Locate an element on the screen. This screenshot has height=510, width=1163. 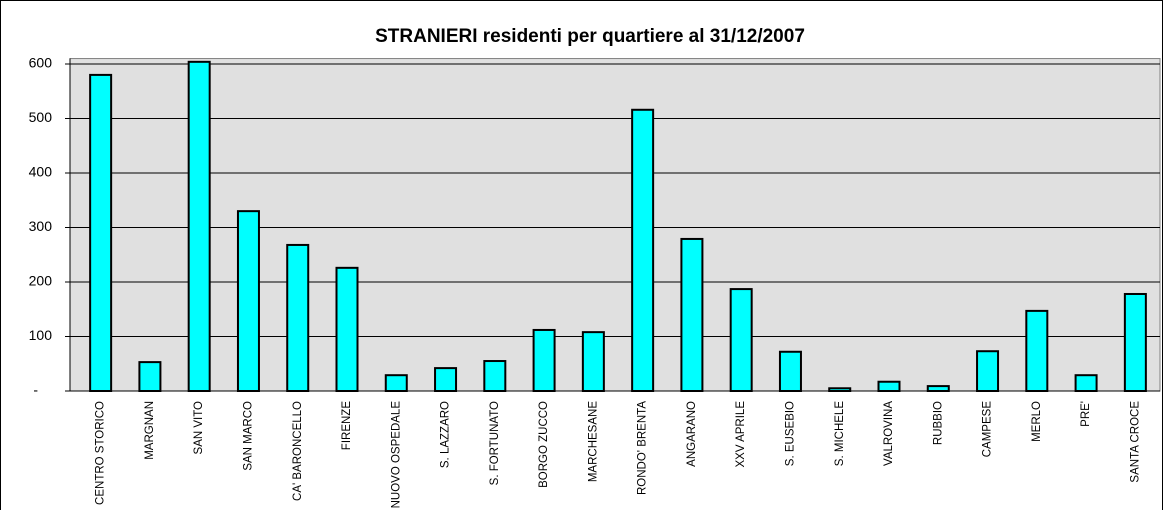
x-tick-label: S. FORTUNATO is located at coordinates (495, 443).